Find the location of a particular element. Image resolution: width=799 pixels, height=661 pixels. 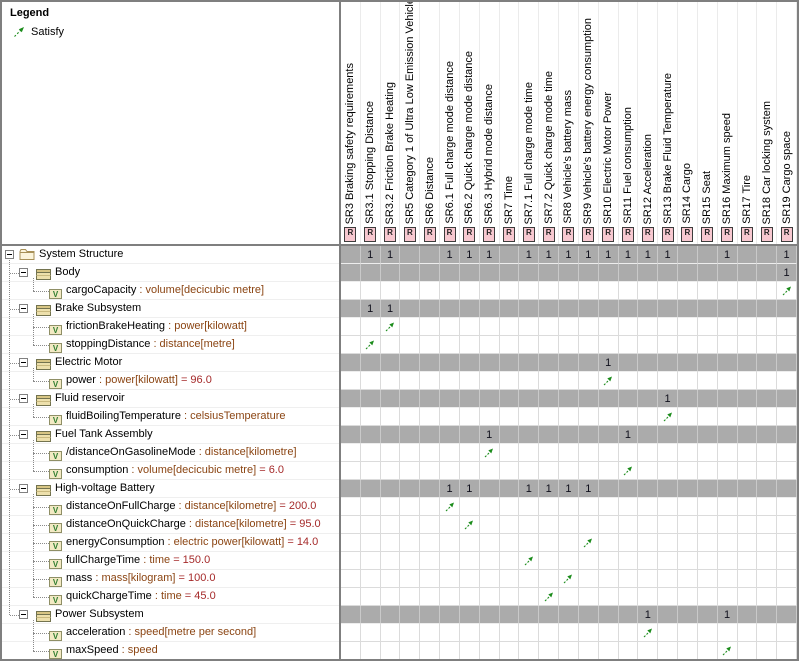

tree-row: Power Subsystem is located at coordinates (170, 615).